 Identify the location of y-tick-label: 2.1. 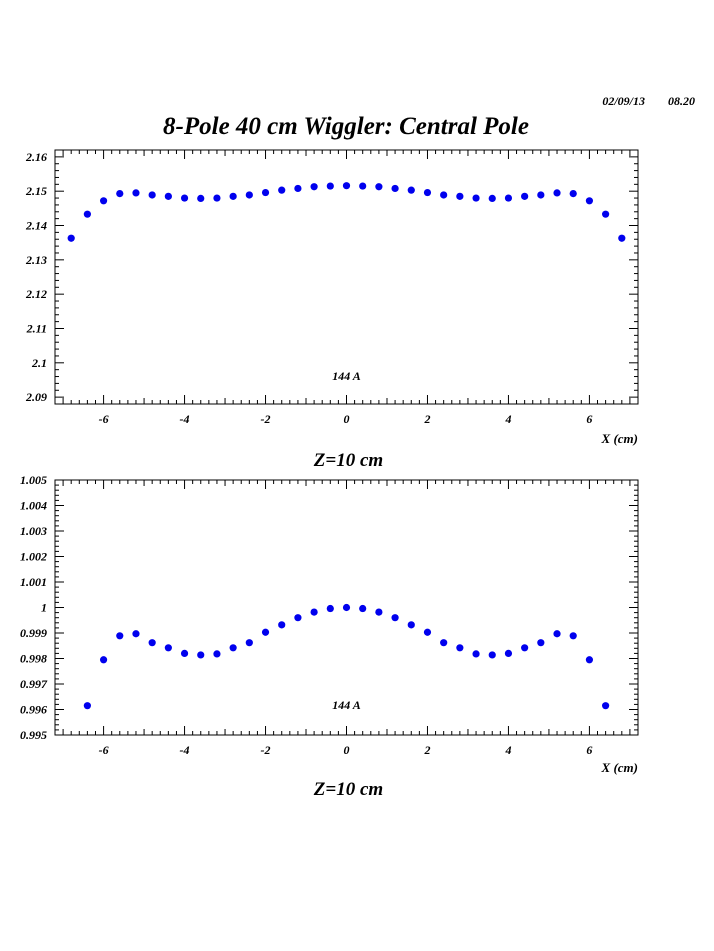
(39, 363).